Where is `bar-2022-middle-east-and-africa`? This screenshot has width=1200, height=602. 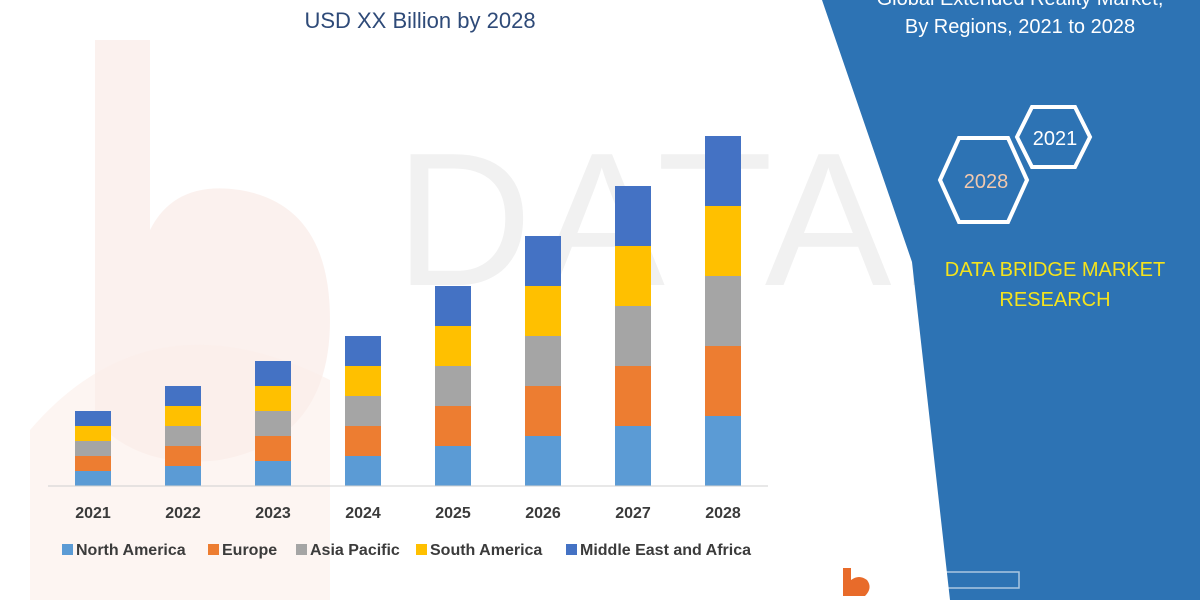 bar-2022-middle-east-and-africa is located at coordinates (183, 396).